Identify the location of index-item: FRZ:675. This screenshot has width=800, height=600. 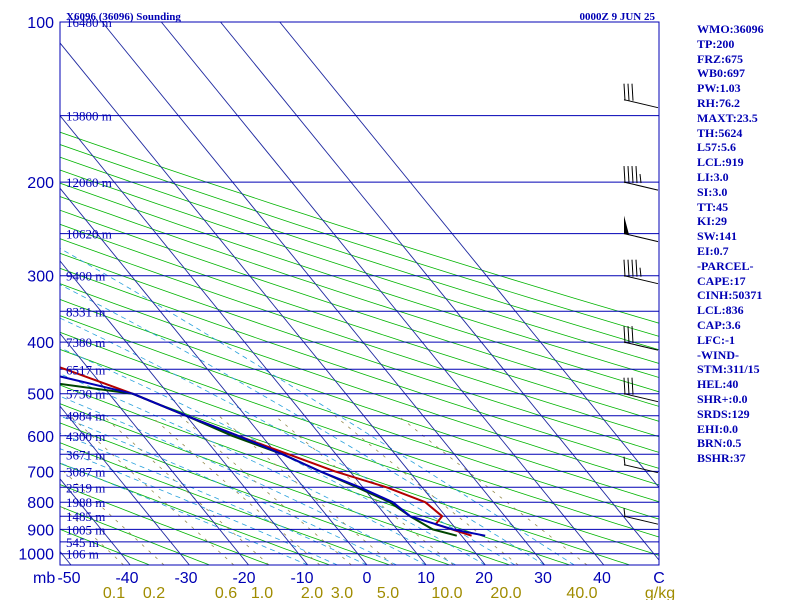
(720, 58).